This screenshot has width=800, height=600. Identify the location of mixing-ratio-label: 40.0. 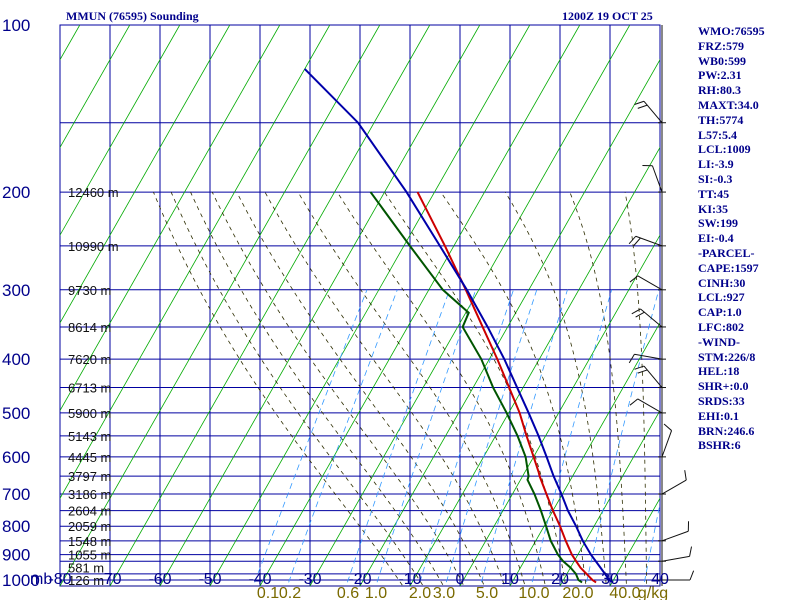
(624, 592).